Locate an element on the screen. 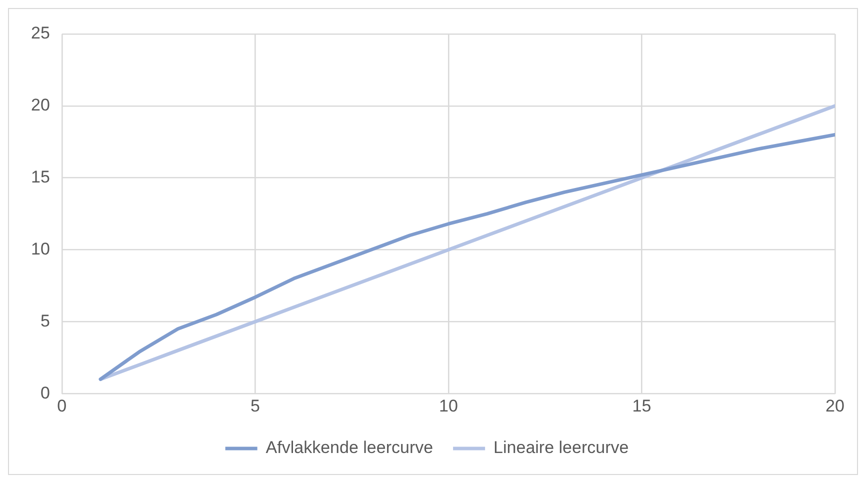 The width and height of the screenshot is (868, 487). legend-label: Afvlakkende leercurve is located at coordinates (350, 448).